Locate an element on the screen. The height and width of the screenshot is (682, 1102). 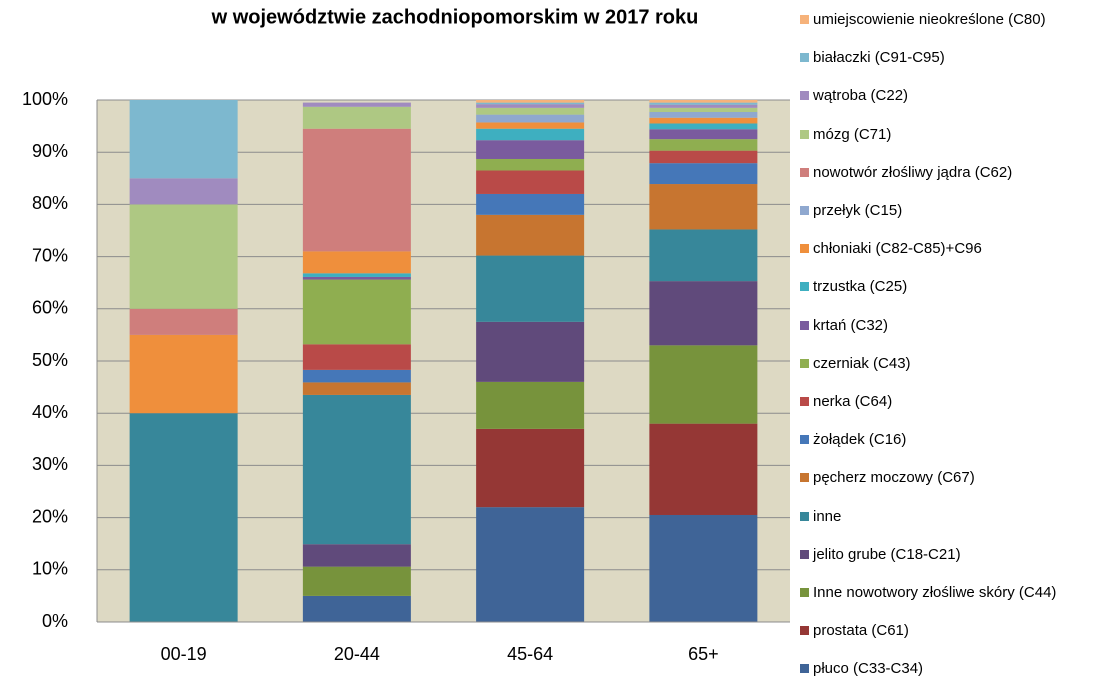
legend-label: wątroba (C22) is located at coordinates (861, 96).